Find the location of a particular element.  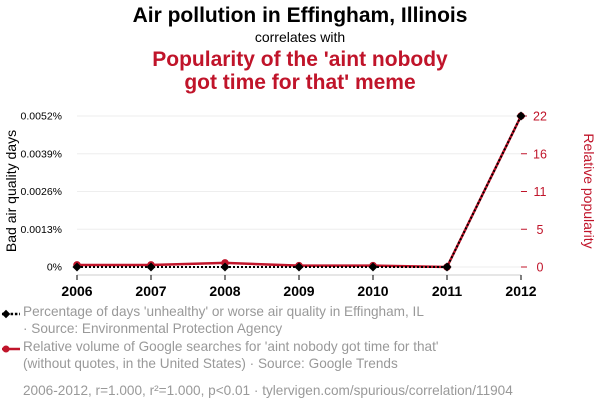

legend-swatch-air-quality is located at coordinates (10, 314).